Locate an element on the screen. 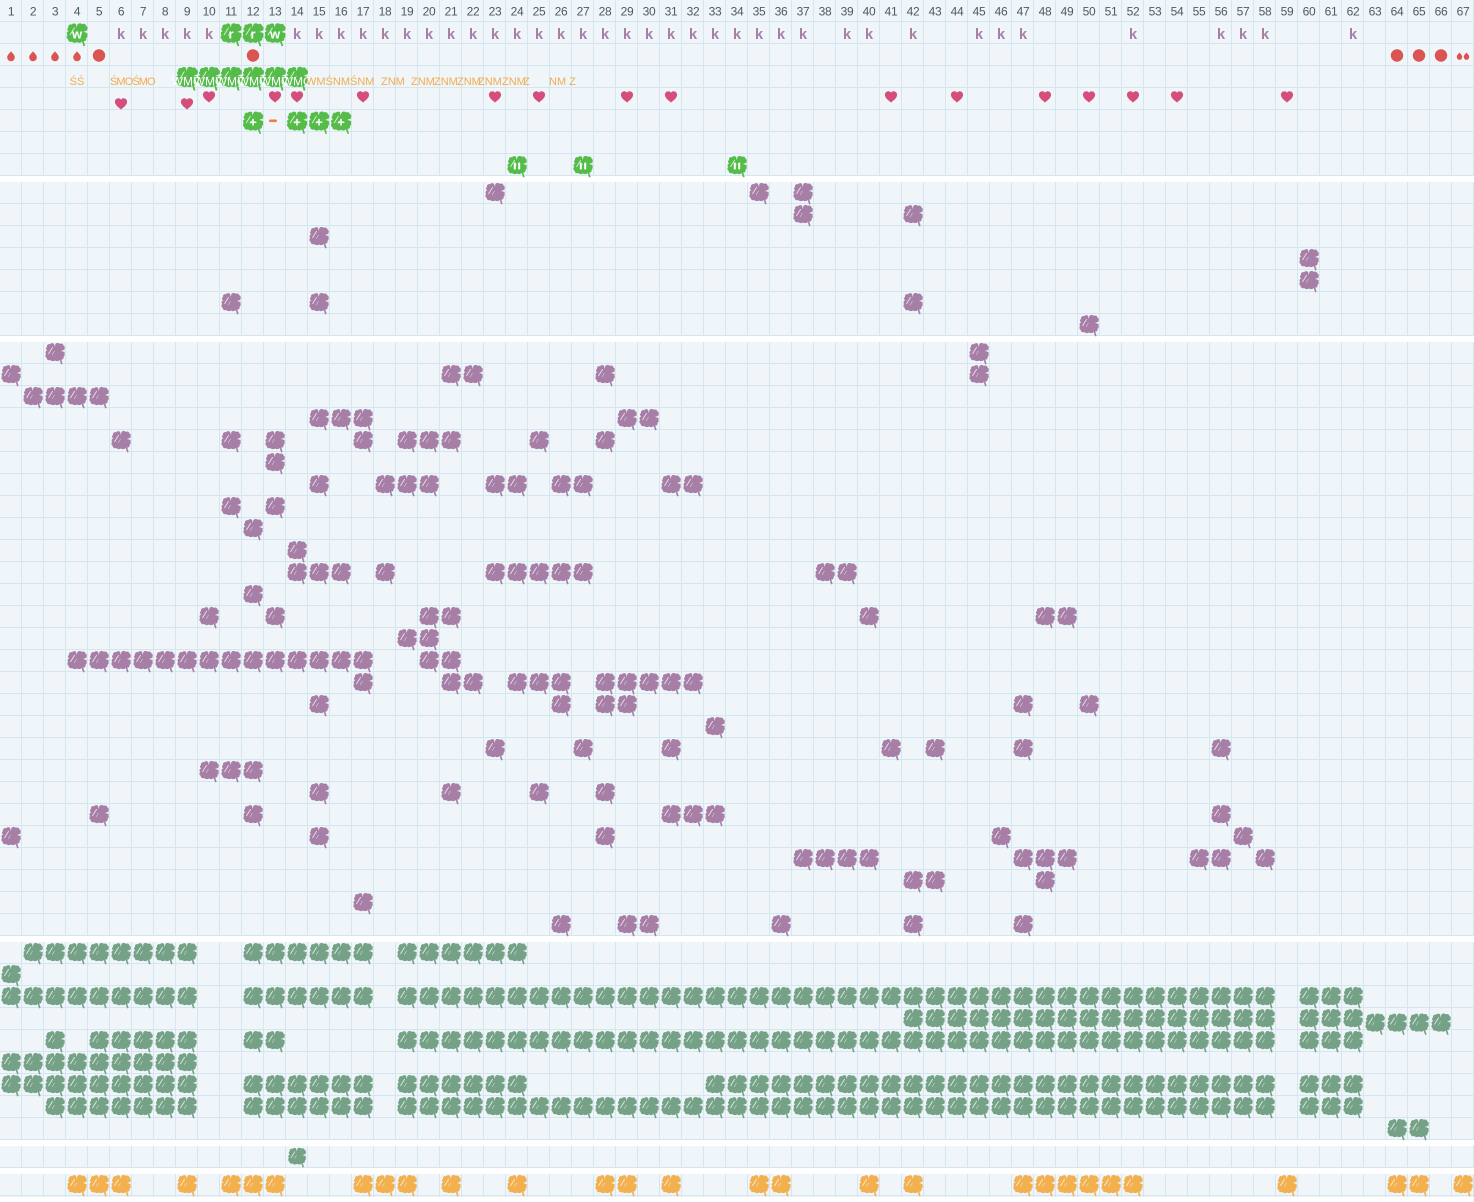 The height and width of the screenshot is (1202, 1474). svg-text: 66 is located at coordinates (1441, 12).